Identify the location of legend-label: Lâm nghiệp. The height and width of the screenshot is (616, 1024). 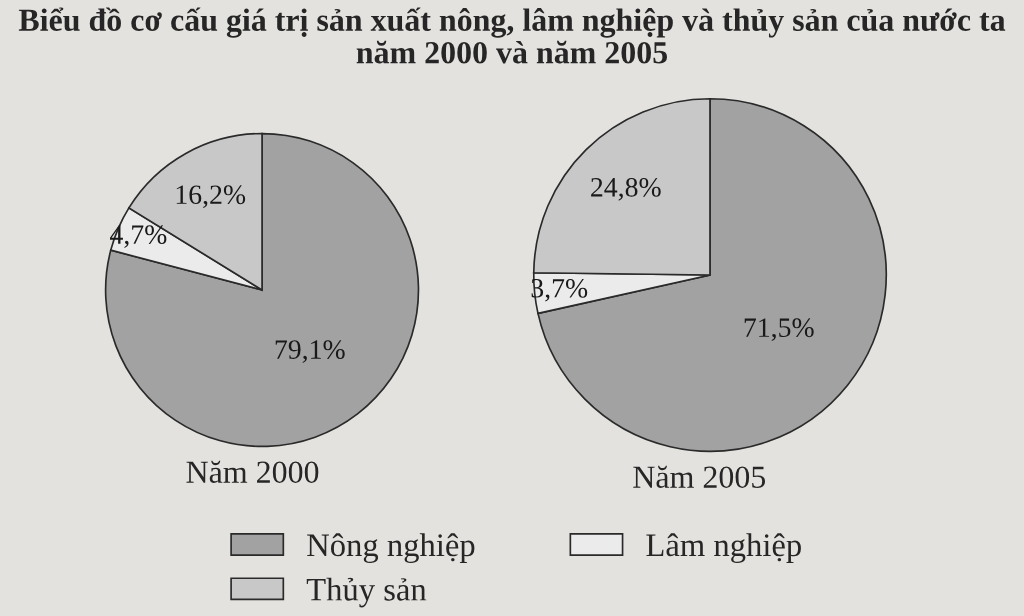
(723, 548).